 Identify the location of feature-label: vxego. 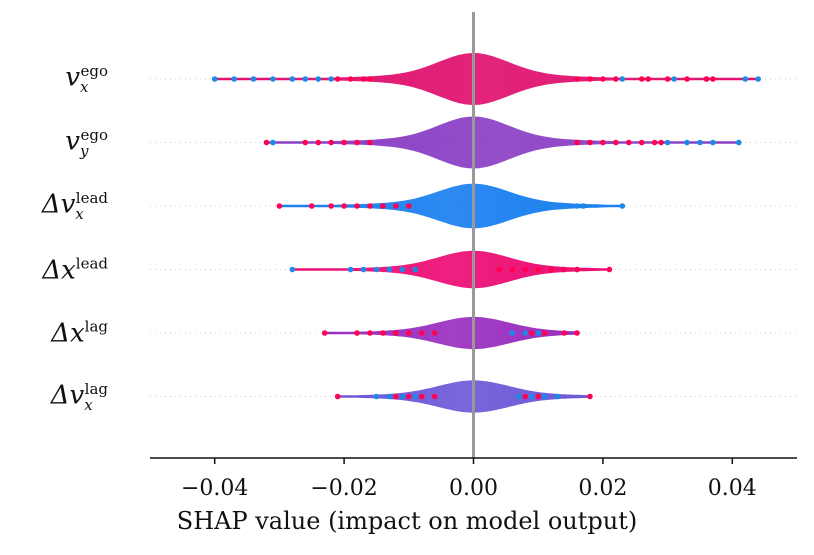
(86, 79).